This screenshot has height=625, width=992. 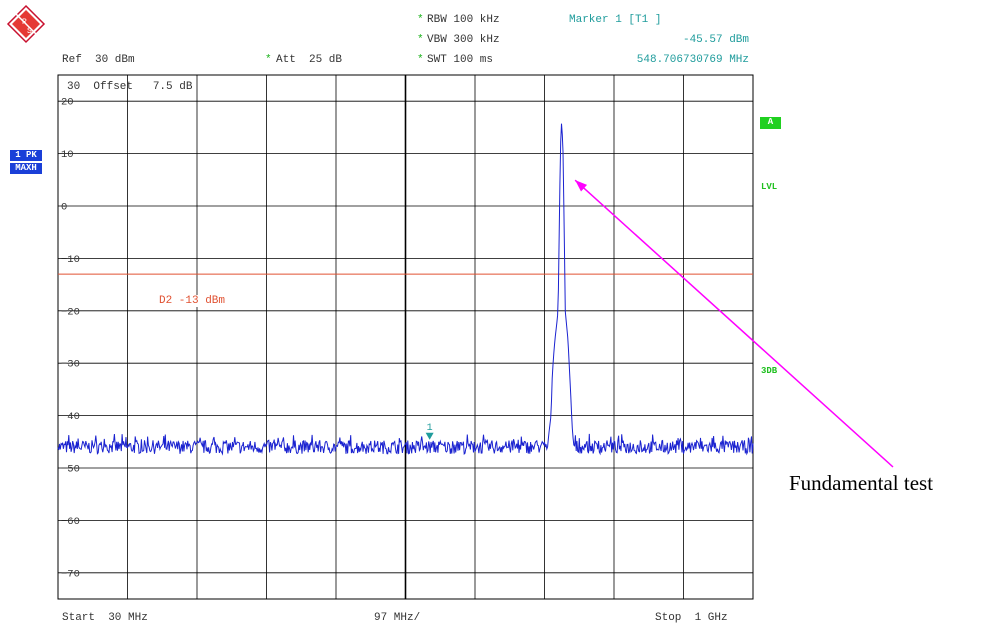 I want to click on trace-a-badge: A, so click(x=770, y=123).